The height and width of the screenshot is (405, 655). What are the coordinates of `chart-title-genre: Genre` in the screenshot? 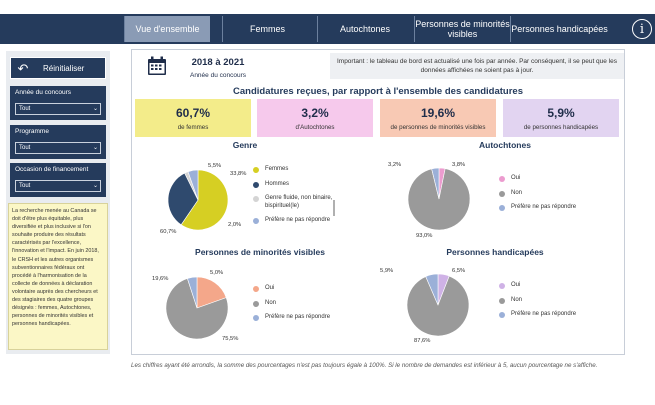 It's located at (245, 145).